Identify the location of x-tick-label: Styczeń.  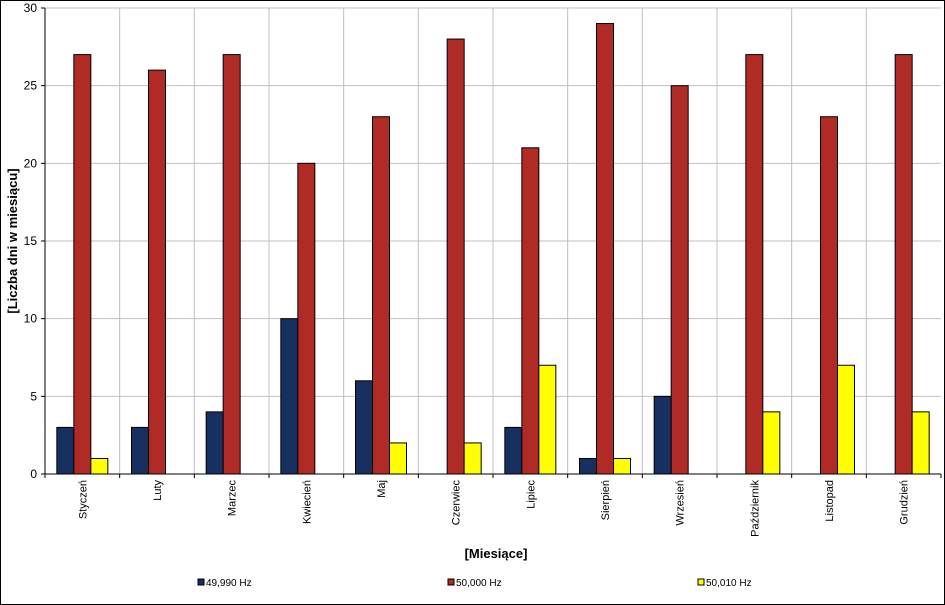
(83, 499).